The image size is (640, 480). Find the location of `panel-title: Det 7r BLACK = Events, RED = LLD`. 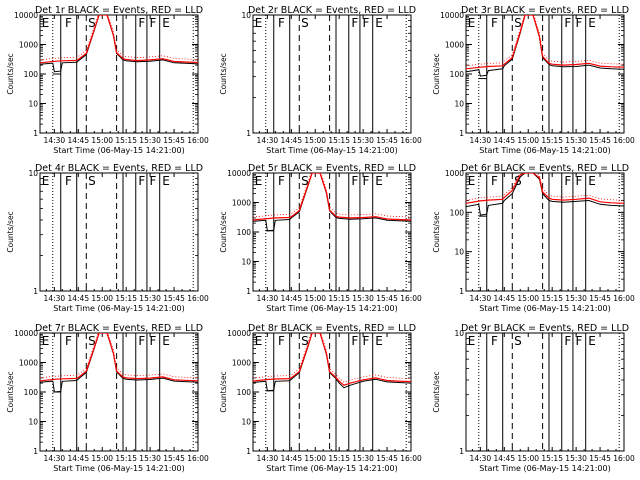

panel-title: Det 7r BLACK = Events, RED = LLD is located at coordinates (119, 328).